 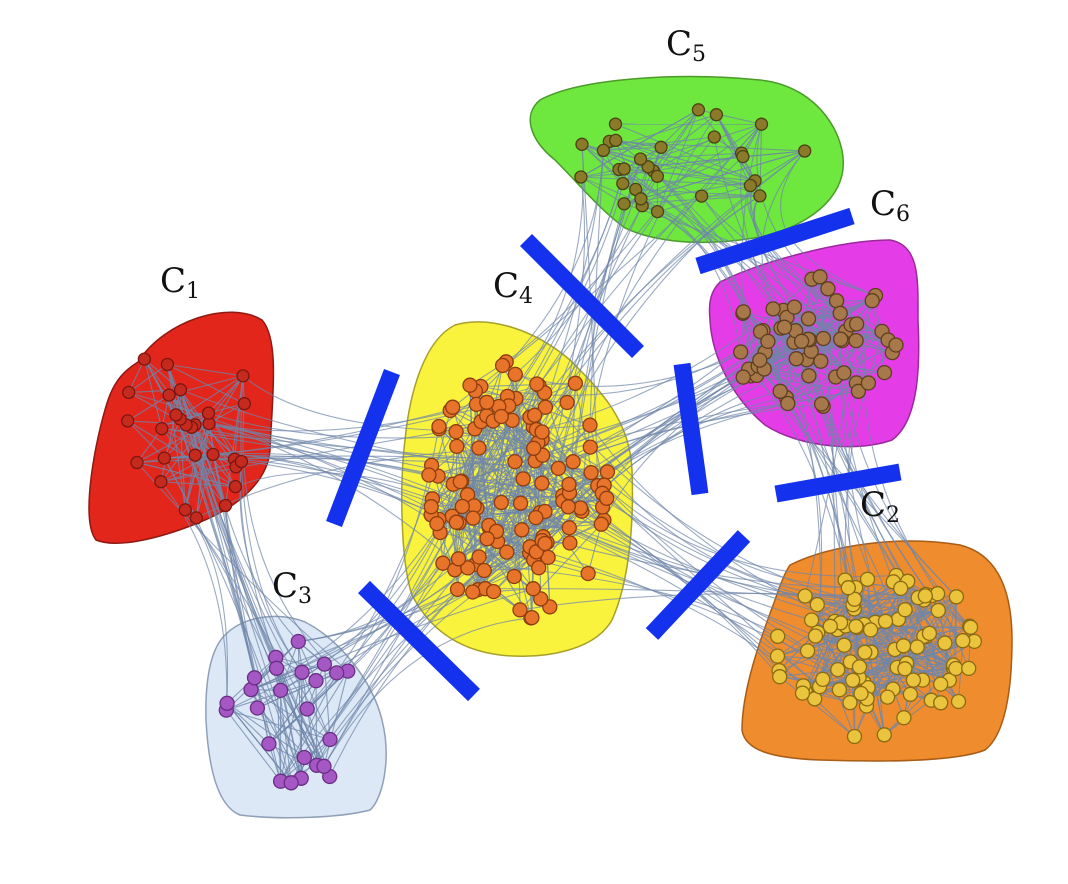 What do you see at coordinates (527, 471) in the screenshot?
I see `edge-c4` at bounding box center [527, 471].